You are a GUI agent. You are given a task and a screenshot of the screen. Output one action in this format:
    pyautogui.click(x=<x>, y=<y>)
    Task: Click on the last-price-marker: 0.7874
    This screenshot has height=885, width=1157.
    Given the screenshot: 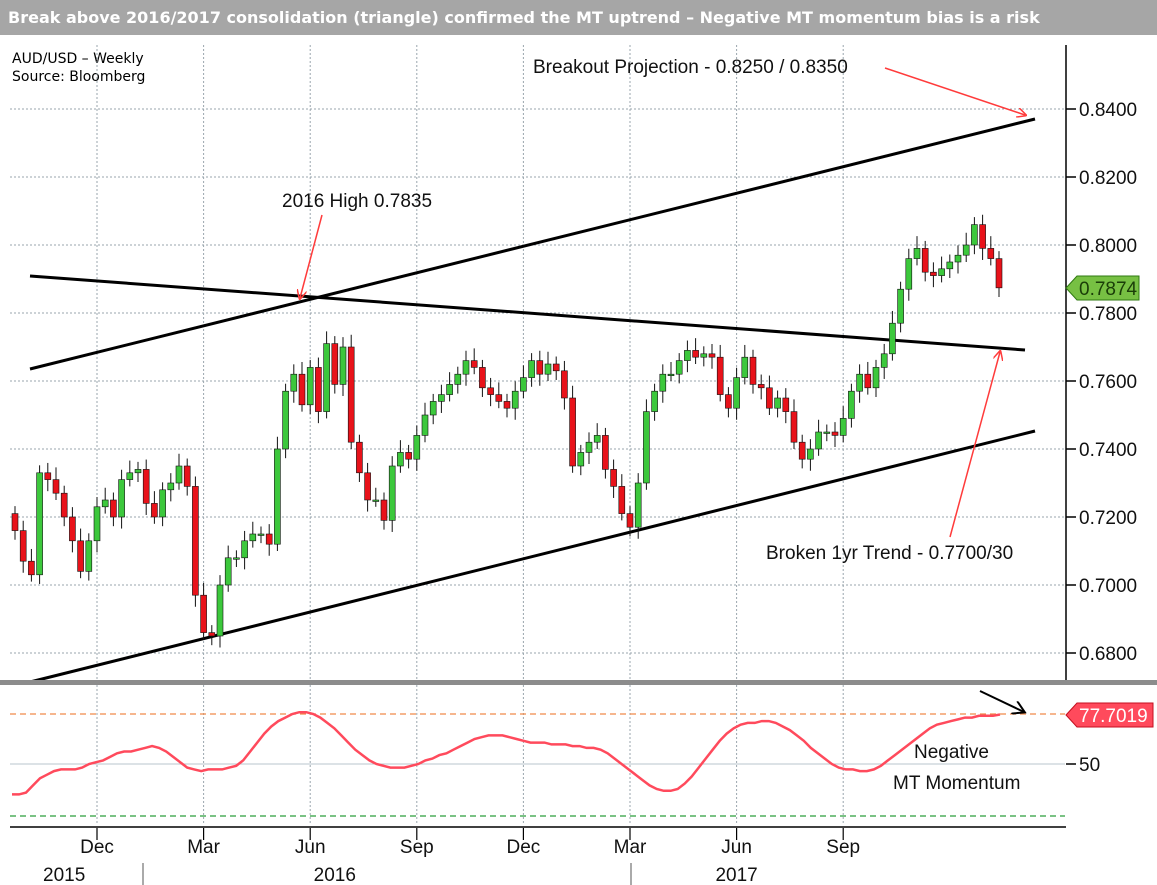 What is the action you would take?
    pyautogui.click(x=1102, y=288)
    